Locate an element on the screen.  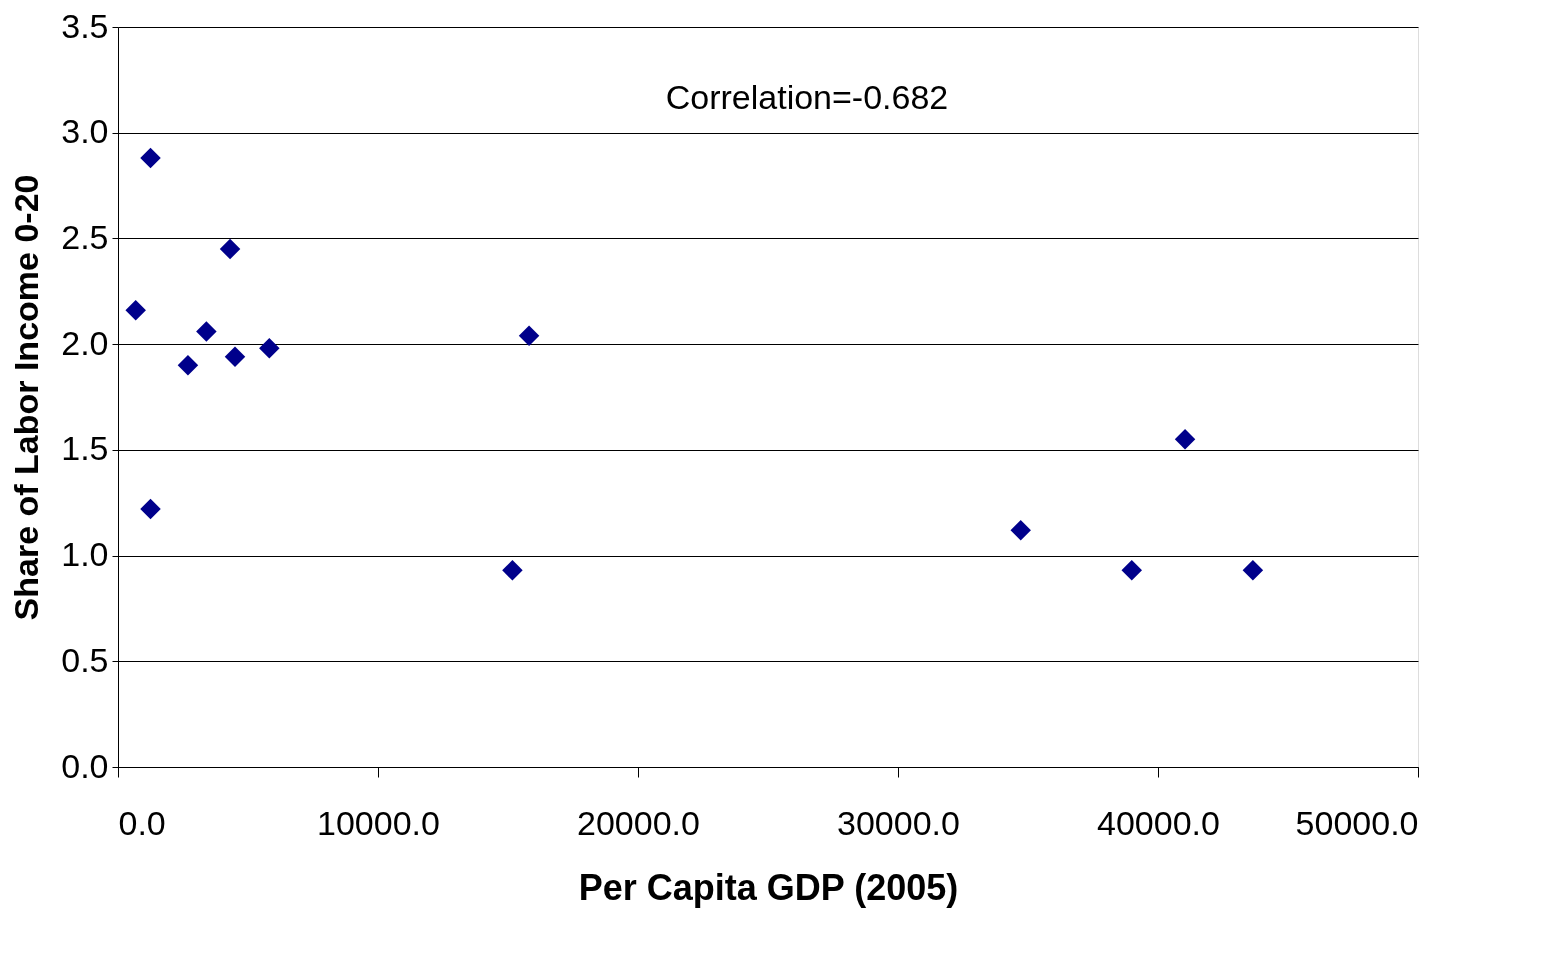
x-tick-label: 50000.0 is located at coordinates (1357, 822).